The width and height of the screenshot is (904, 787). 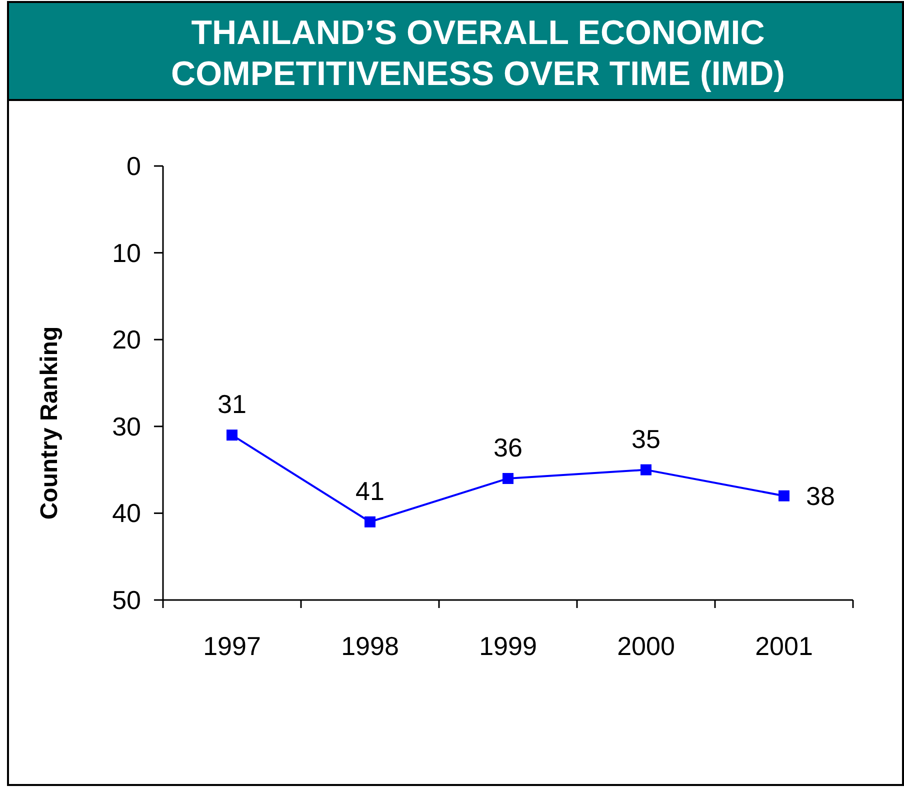 I want to click on chart-title: THAILAND’S OVERALL ECONOMIC COMPETITIVENESS OVER TIME (IMD), so click(x=478, y=53).